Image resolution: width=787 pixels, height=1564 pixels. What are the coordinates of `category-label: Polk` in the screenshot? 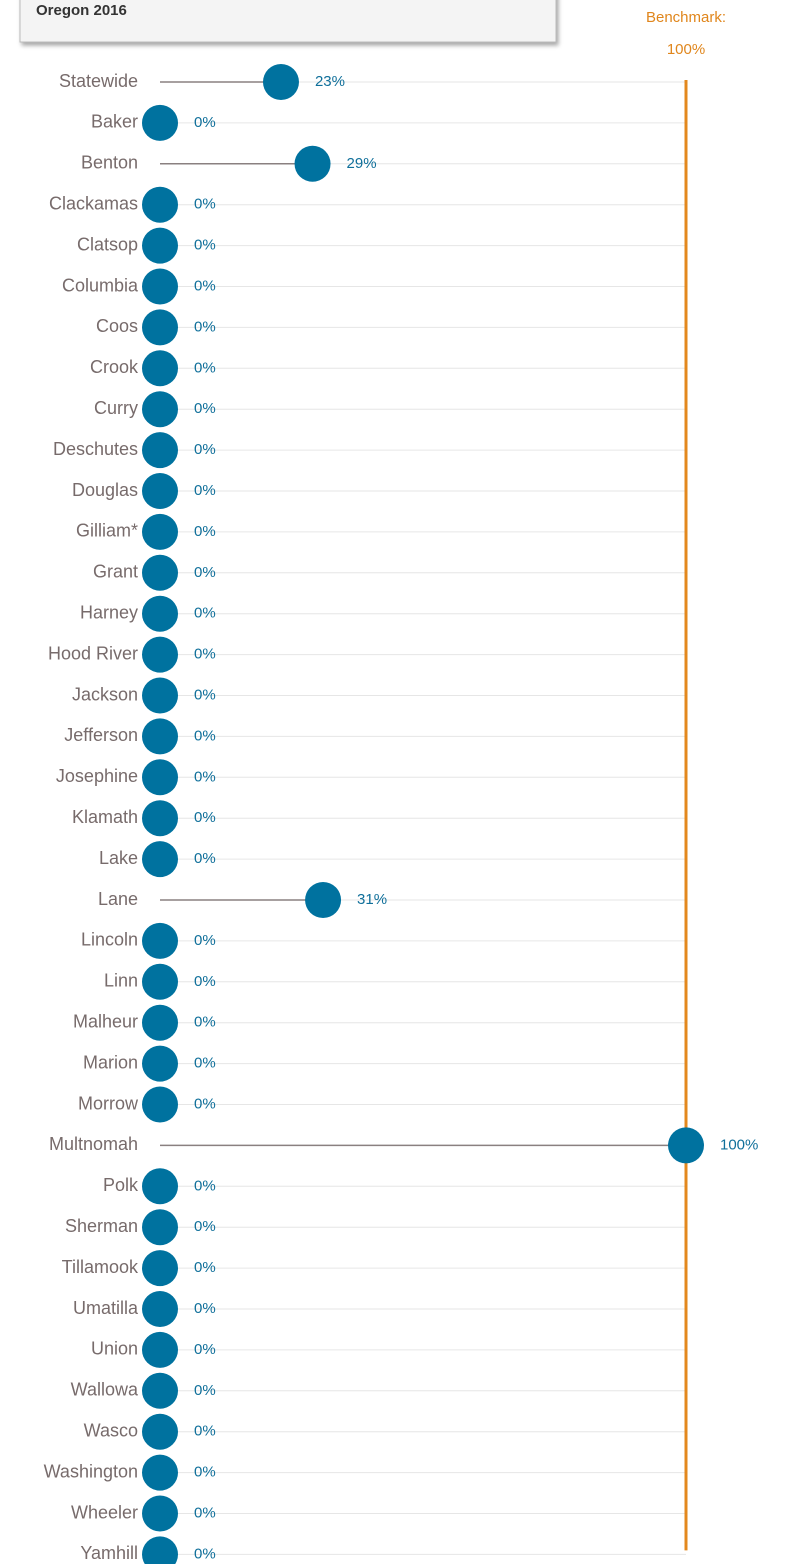 It's located at (121, 1185).